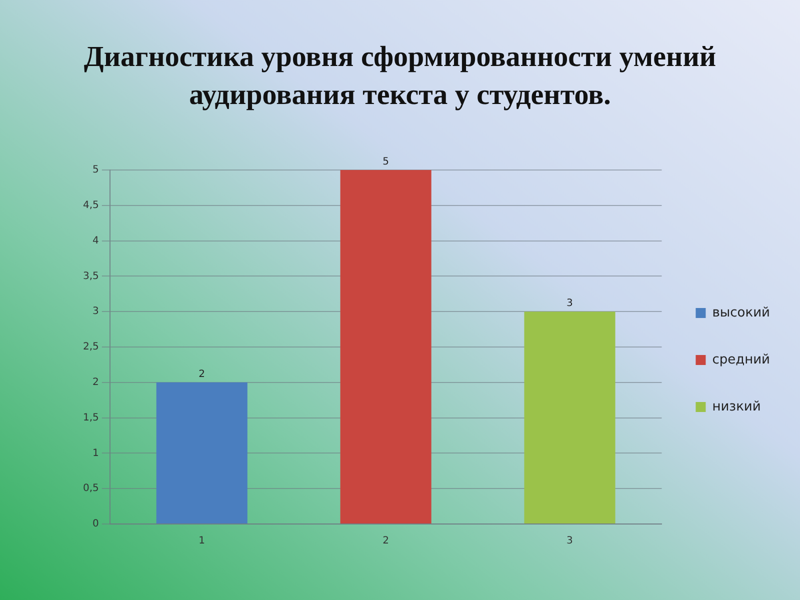  Describe the element at coordinates (95, 240) in the screenshot. I see `y-tick-label: 4` at that location.